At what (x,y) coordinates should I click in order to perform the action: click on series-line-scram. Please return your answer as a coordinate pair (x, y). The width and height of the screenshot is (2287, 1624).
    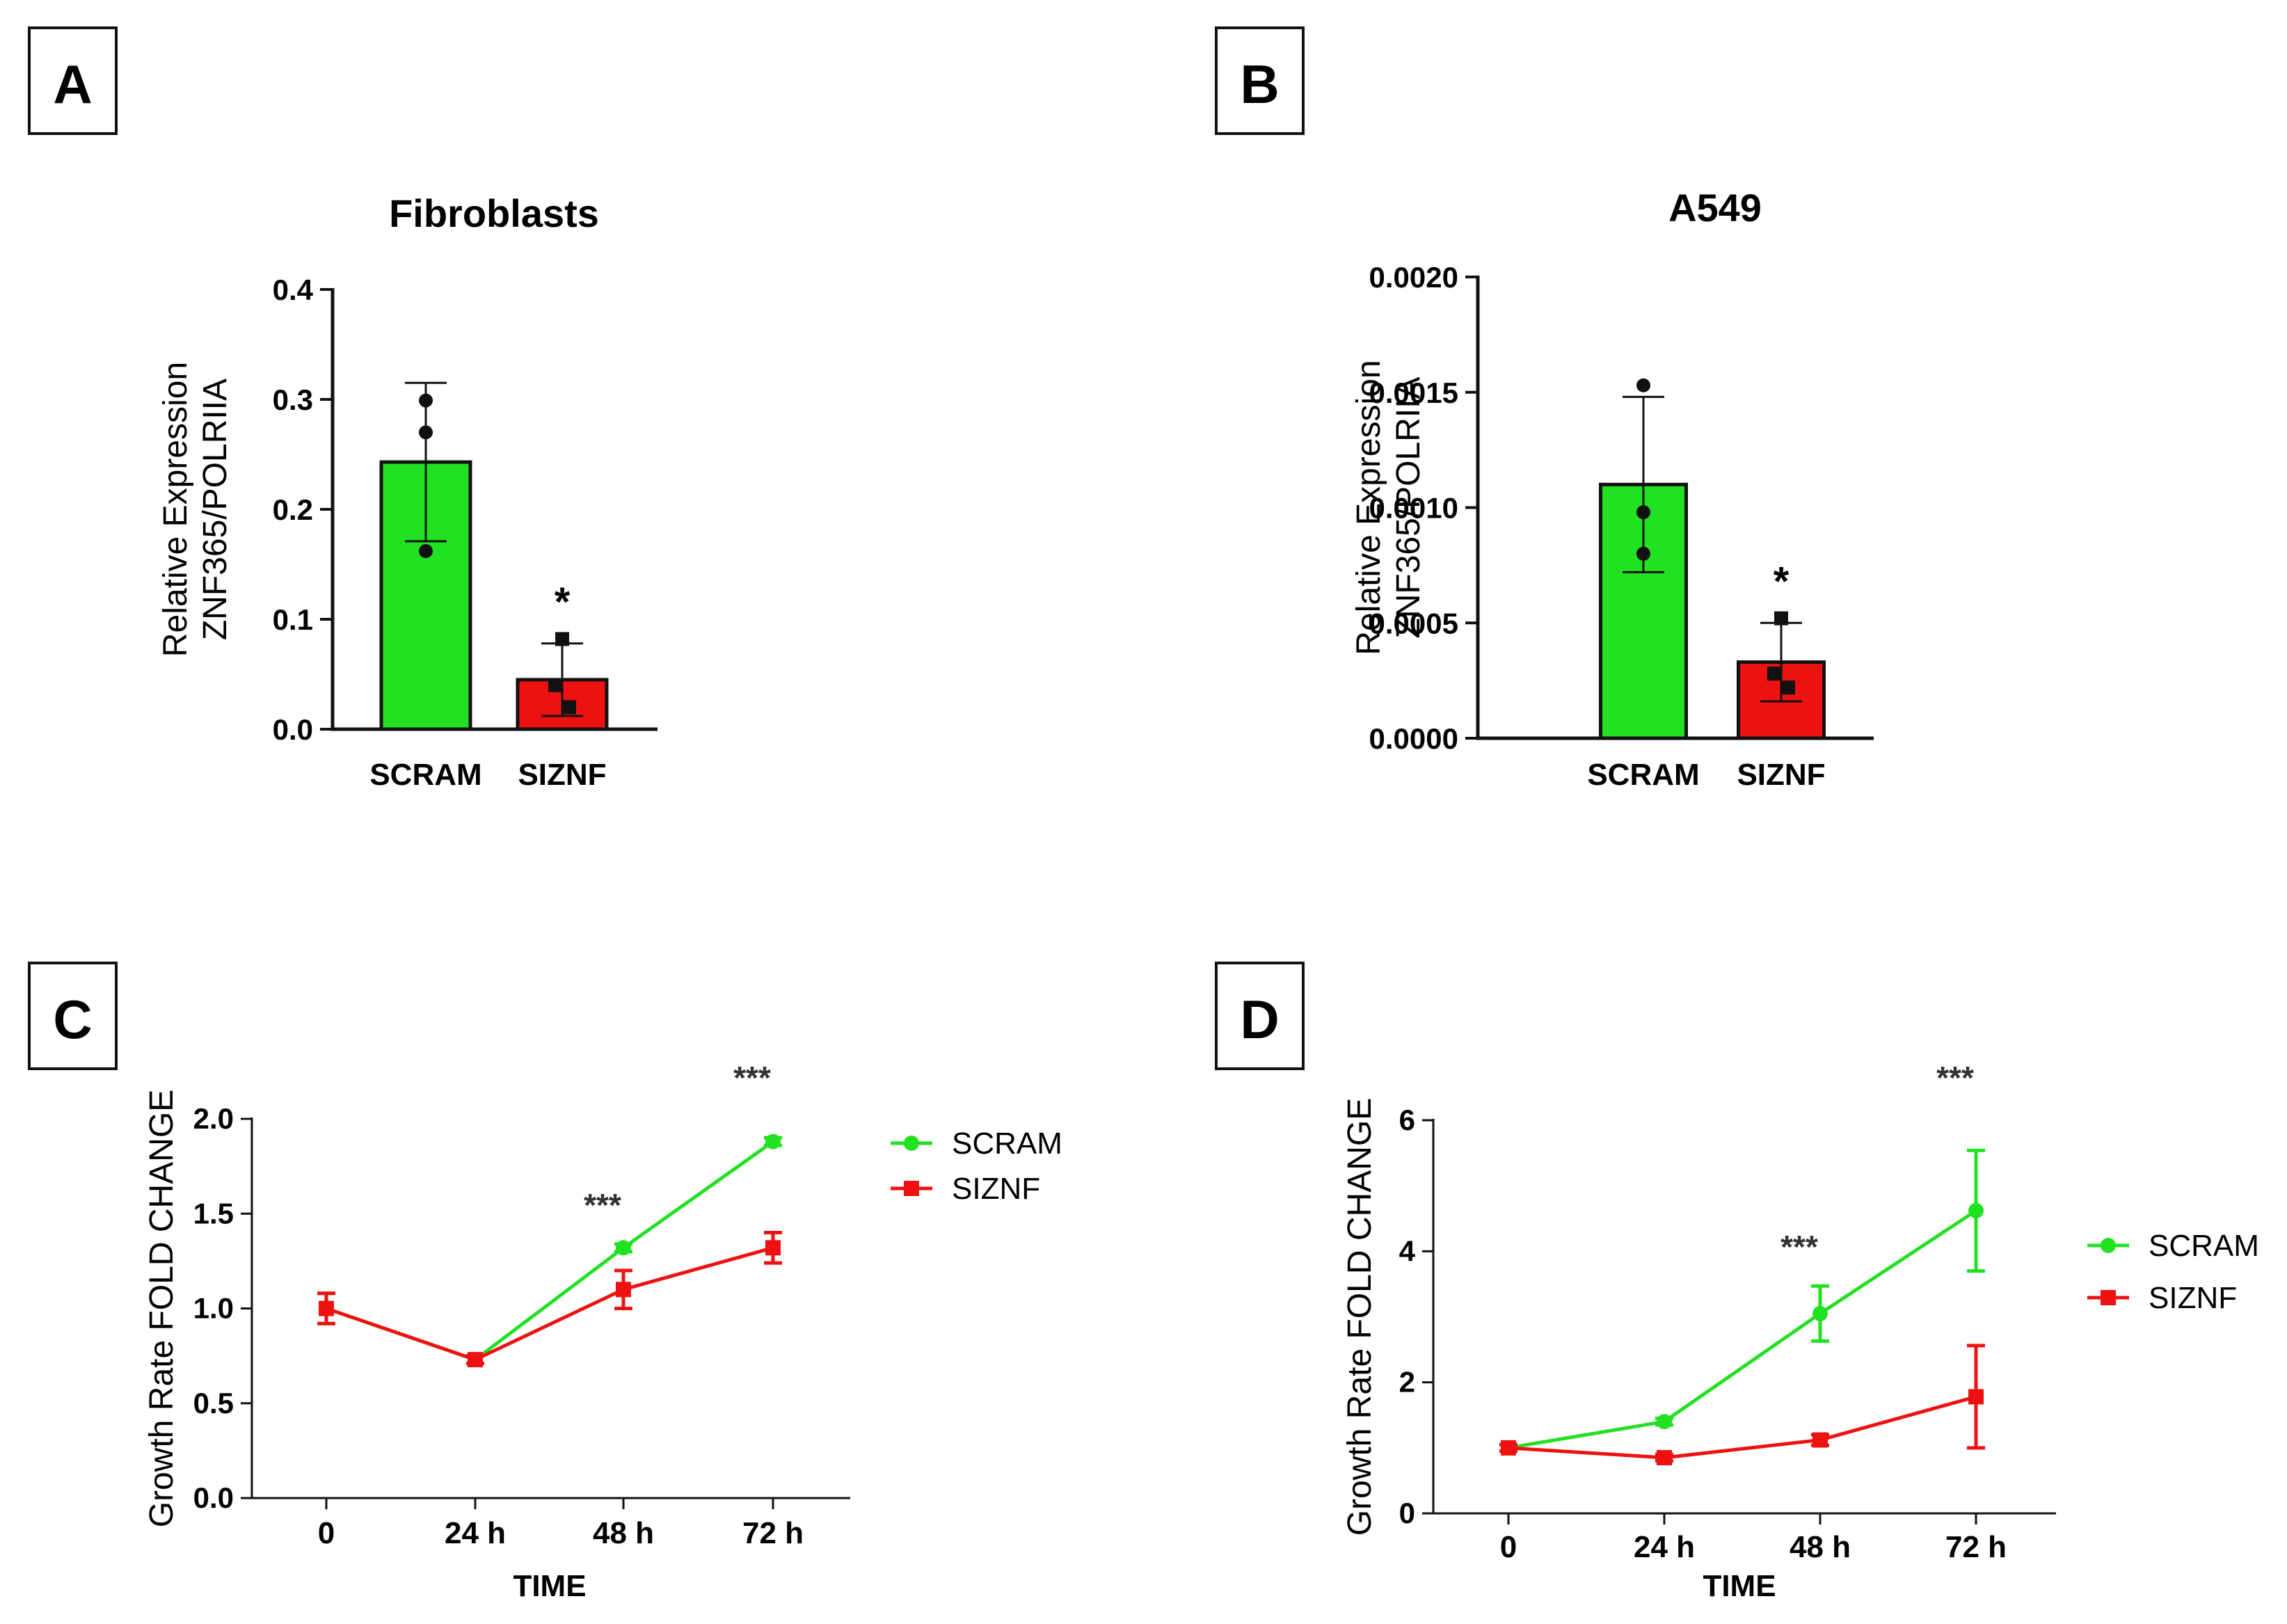
    Looking at the image, I should click on (1742, 1329).